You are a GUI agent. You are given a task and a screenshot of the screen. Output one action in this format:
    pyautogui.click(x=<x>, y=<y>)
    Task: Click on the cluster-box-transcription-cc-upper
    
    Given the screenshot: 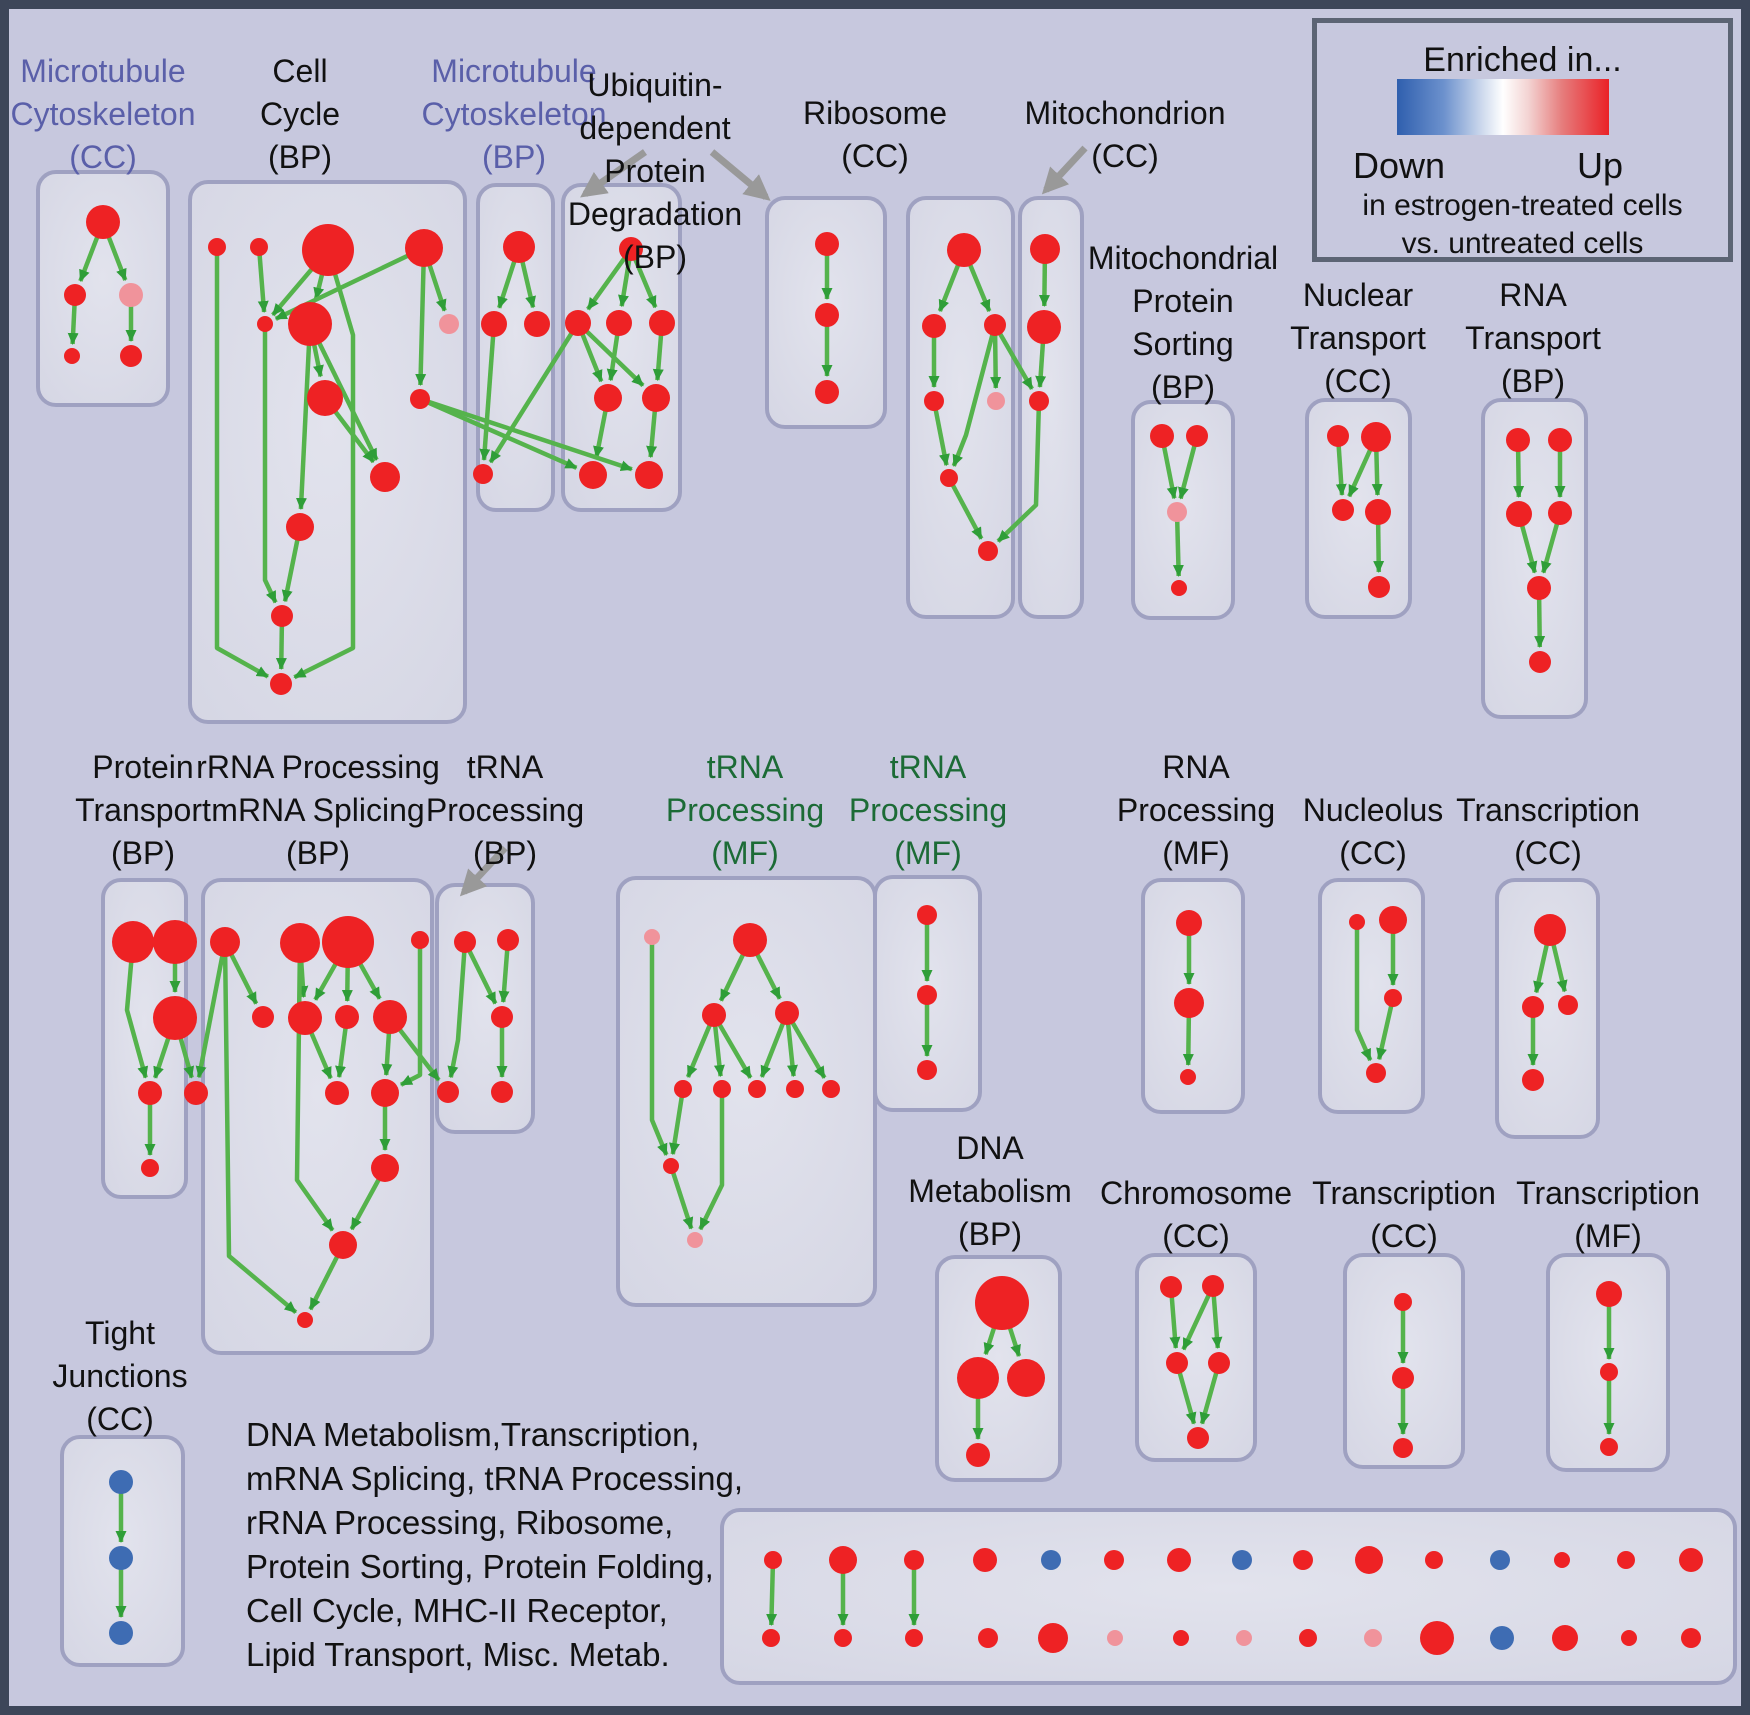 What is the action you would take?
    pyautogui.click(x=1547, y=1008)
    